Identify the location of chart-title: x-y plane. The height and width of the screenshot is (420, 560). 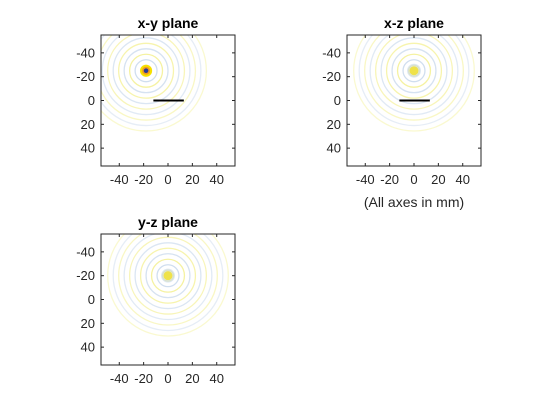
(168, 23).